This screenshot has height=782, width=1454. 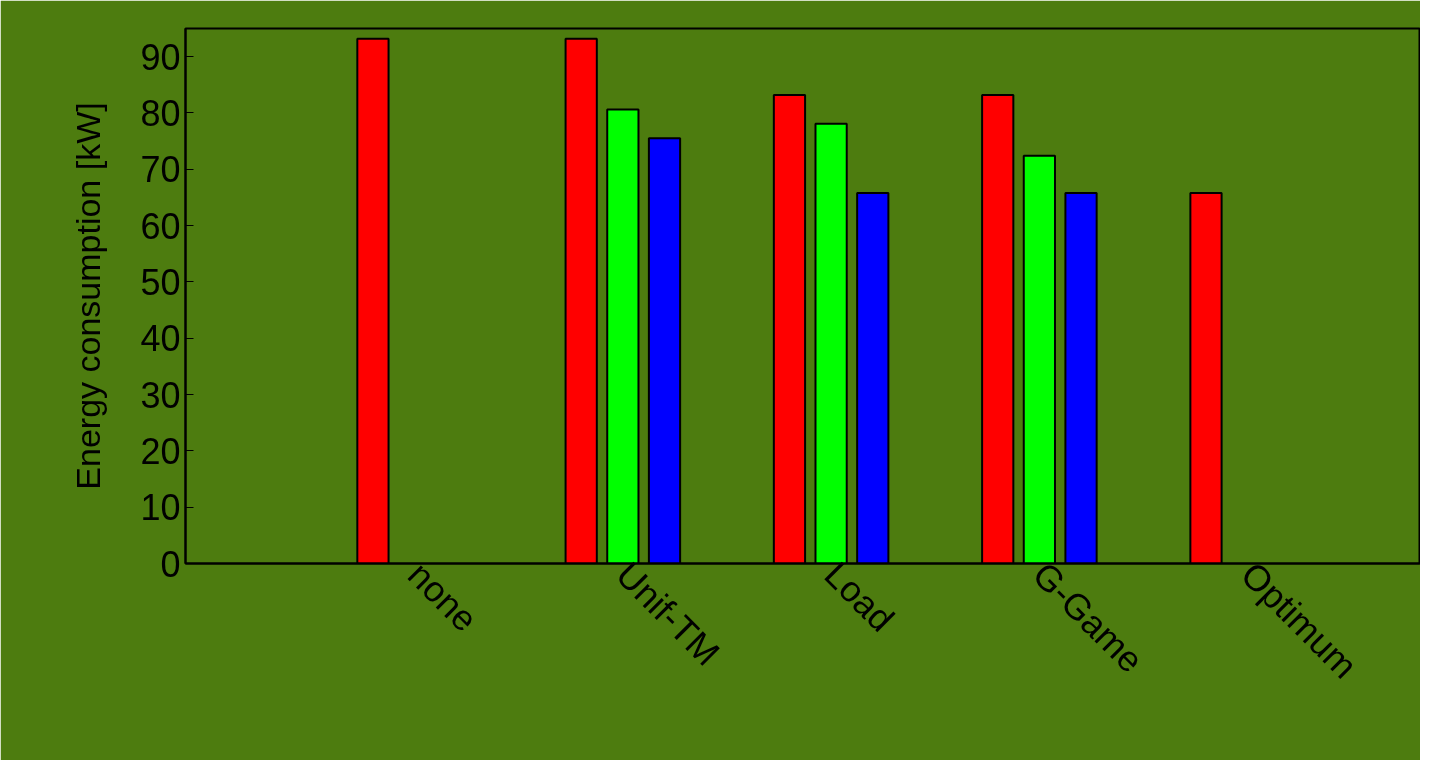 I want to click on y-tick-label: 50, so click(x=160, y=282).